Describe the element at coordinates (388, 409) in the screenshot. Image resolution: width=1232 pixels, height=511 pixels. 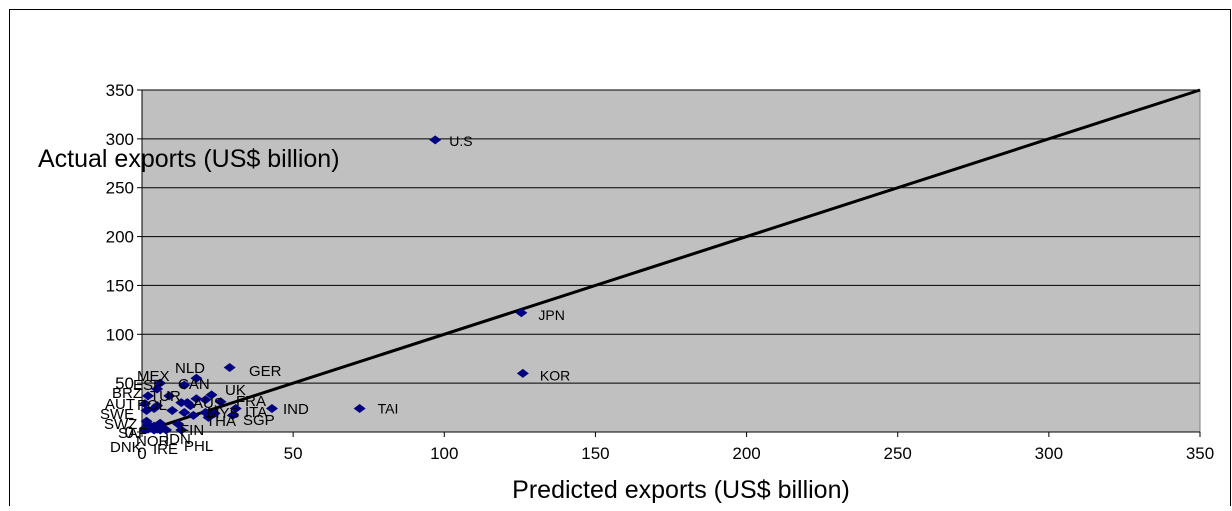
I see `point-label: TAI` at that location.